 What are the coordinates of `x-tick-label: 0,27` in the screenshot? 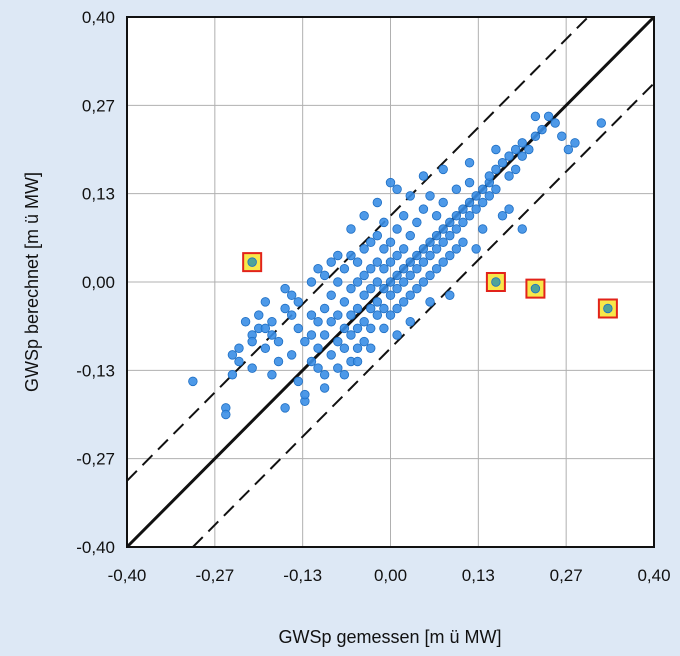 It's located at (566, 575).